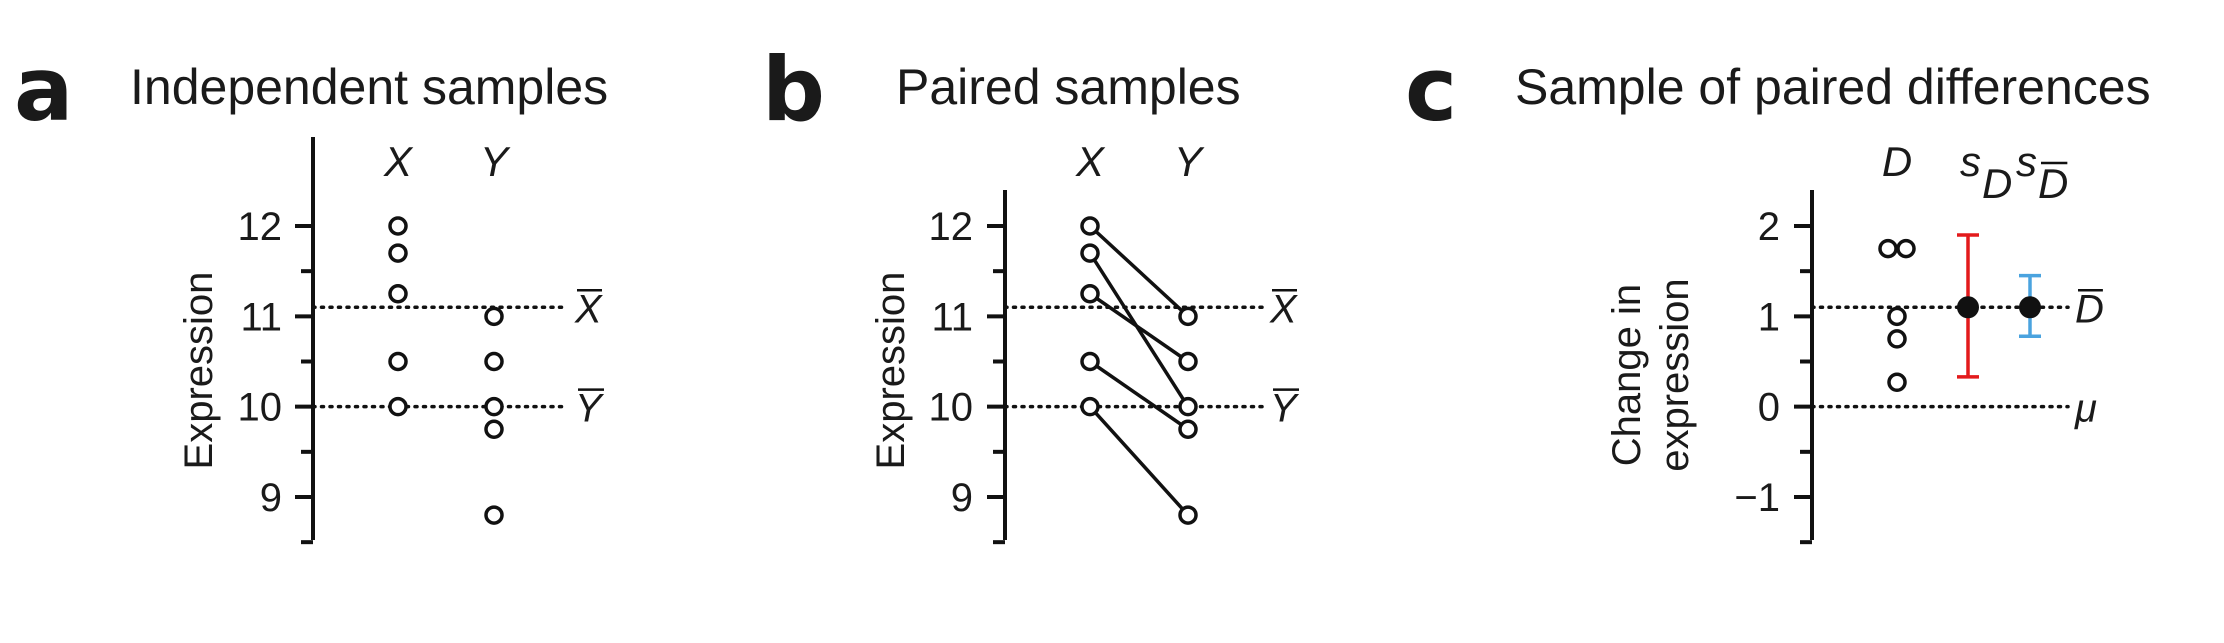 The image size is (2224, 643). I want to click on chart-title: Independent samples, so click(369, 87).